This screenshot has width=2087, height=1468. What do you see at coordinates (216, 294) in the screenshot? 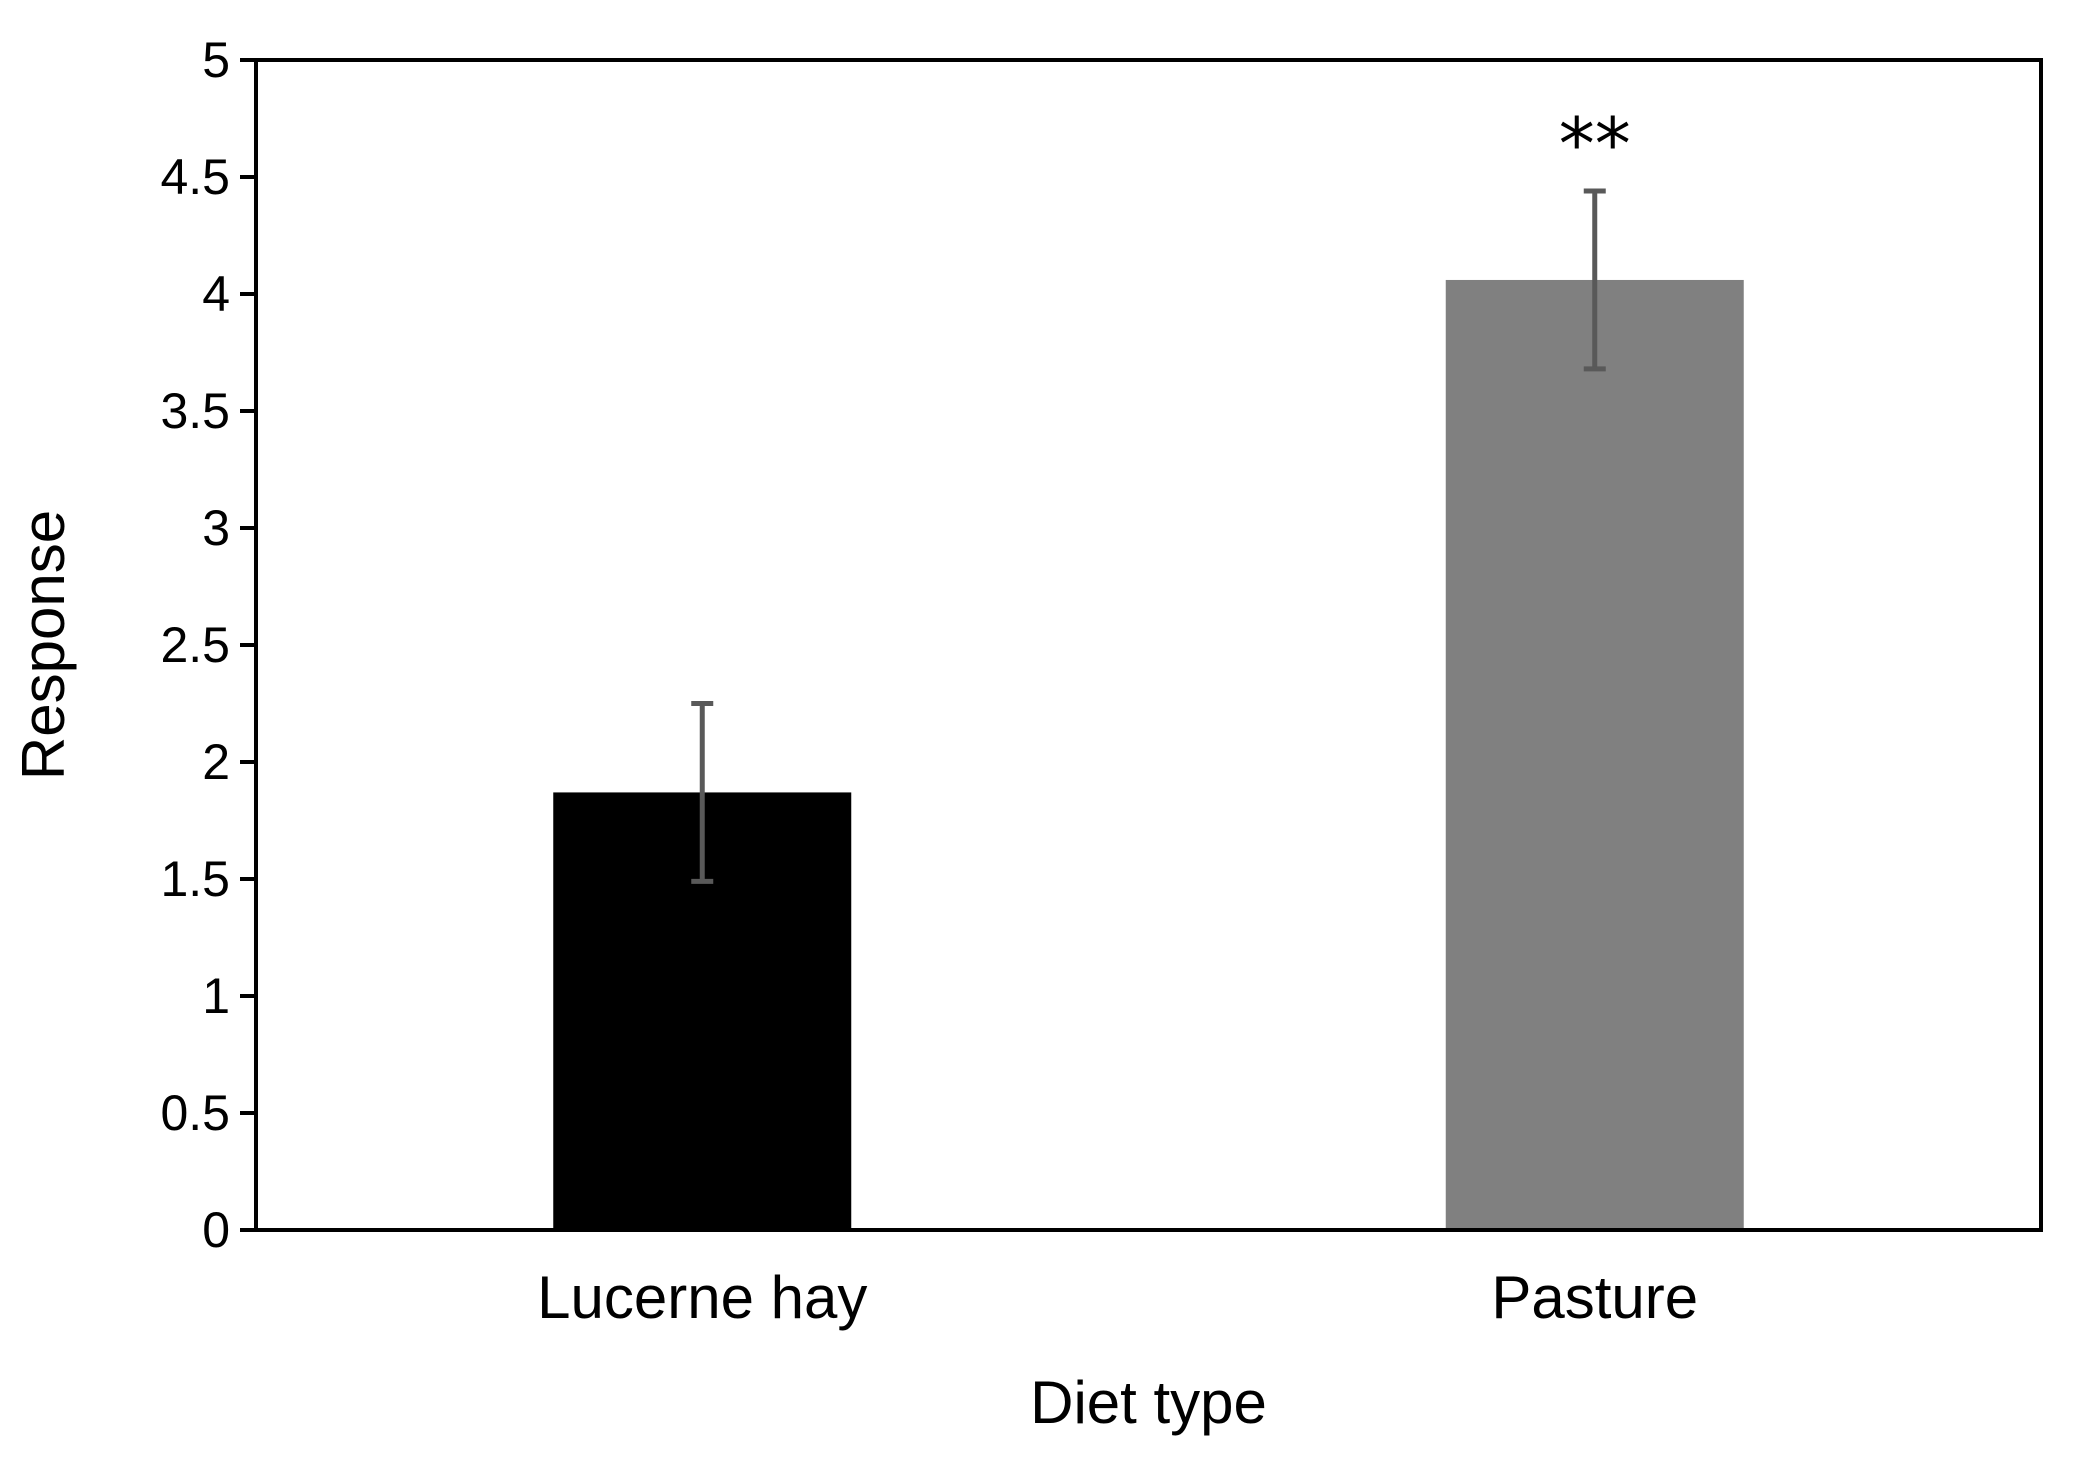
I see `y-tick-label: 4` at bounding box center [216, 294].